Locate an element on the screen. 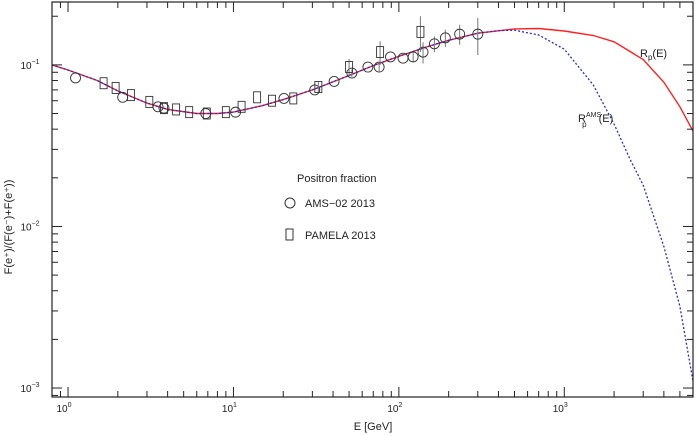 This screenshot has height=436, width=696. x-tick-label: 10⁰ is located at coordinates (64, 408).